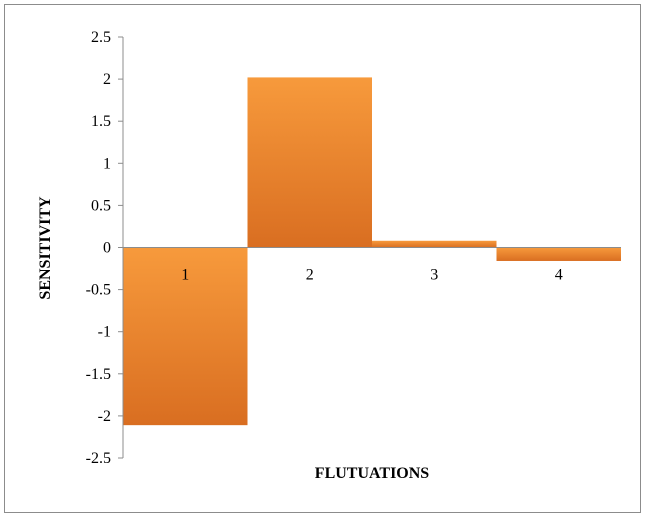  Describe the element at coordinates (98, 458) in the screenshot. I see `y-tick-label: -2.5` at that location.